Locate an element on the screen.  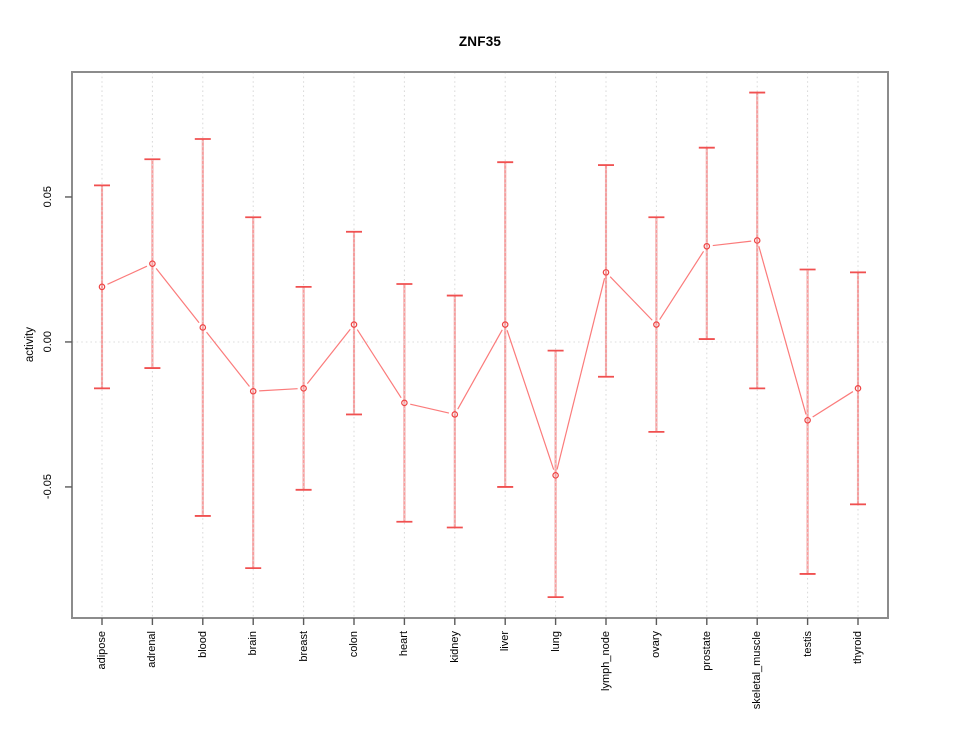
x-tick-label-text: ovary is located at coordinates (656, 644).